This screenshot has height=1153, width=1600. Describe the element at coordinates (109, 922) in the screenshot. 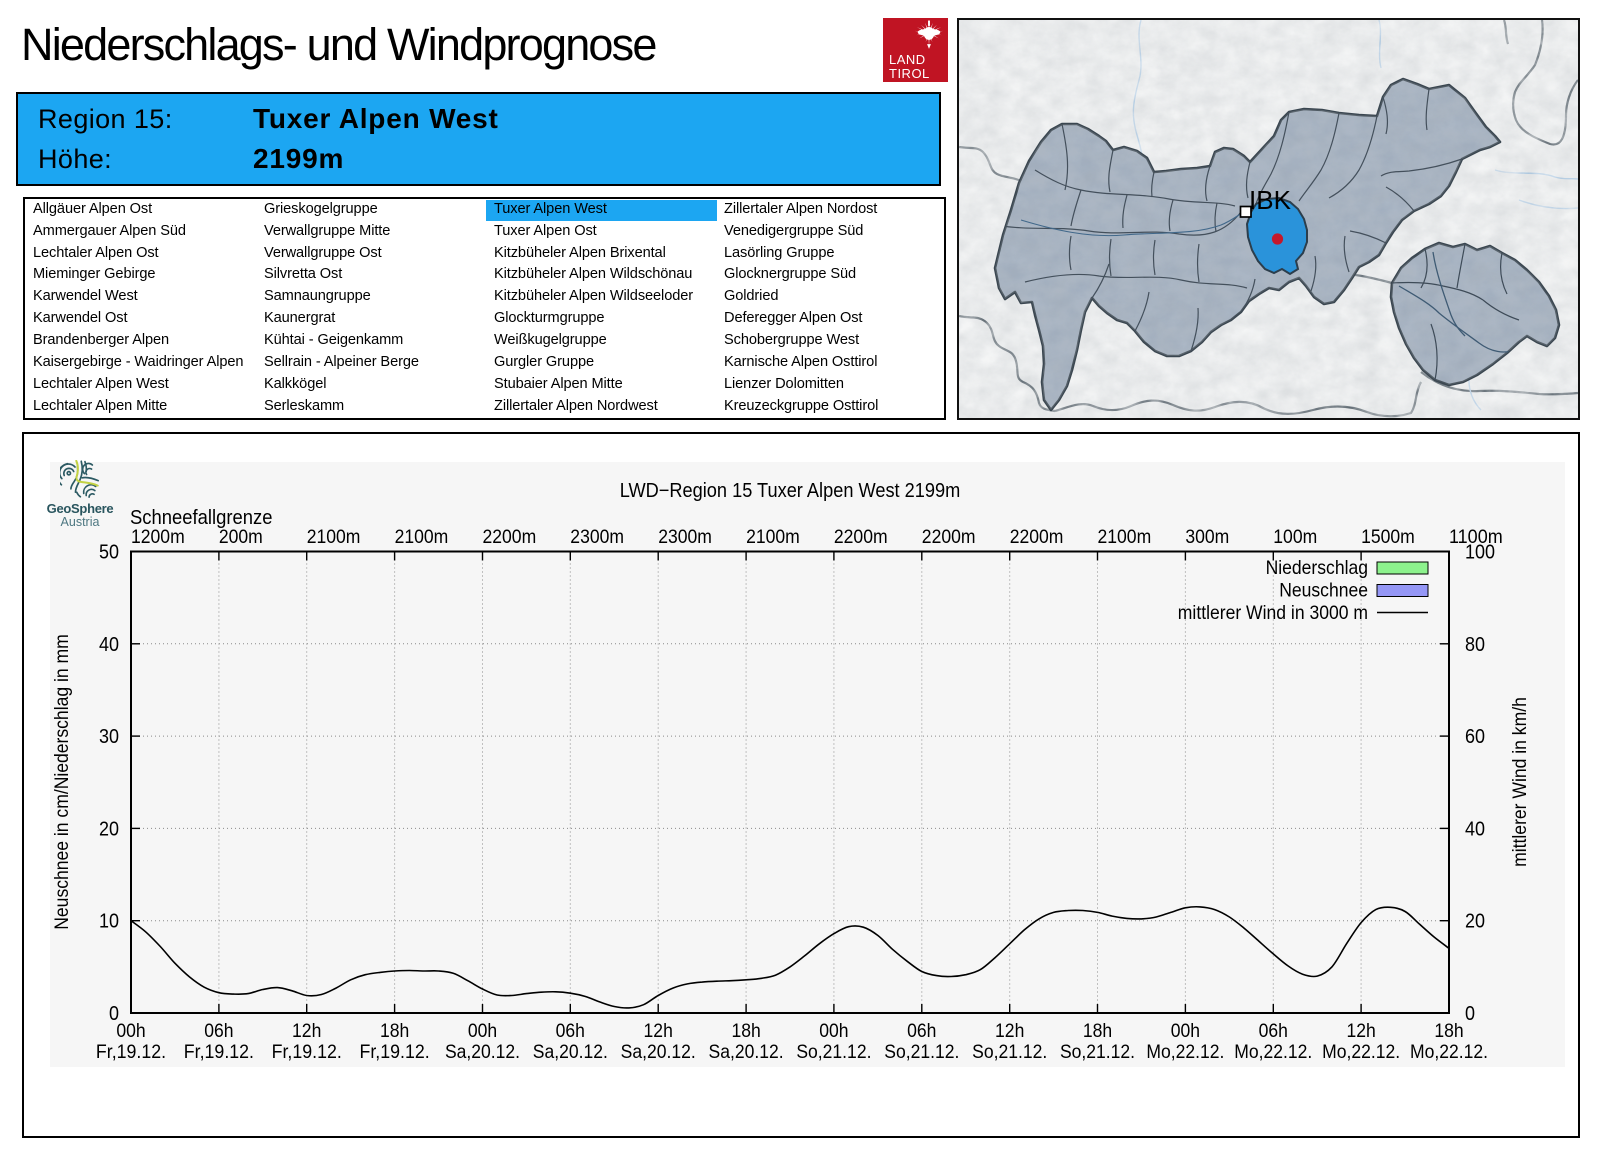

I see `svg-text: 10` at that location.